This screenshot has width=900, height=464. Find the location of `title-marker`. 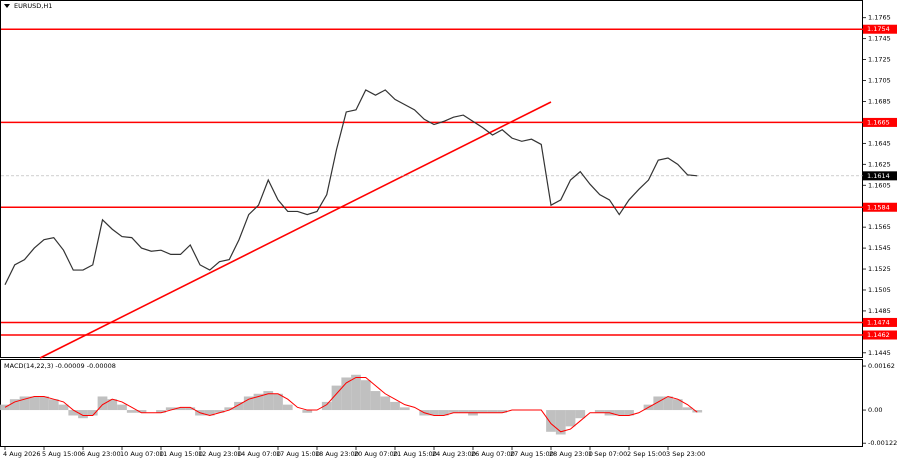

title-marker is located at coordinates (7, 6).